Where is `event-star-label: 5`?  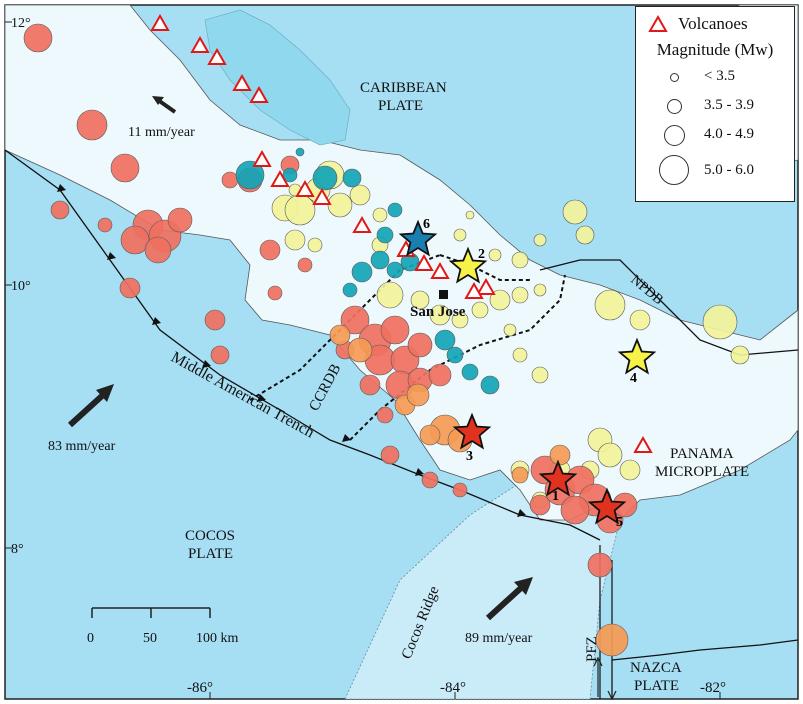
event-star-label: 5 is located at coordinates (619, 522).